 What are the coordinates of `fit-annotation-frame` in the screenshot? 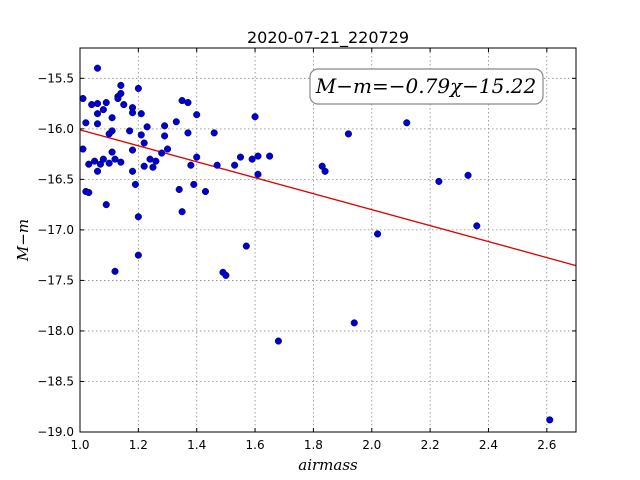 It's located at (426, 86).